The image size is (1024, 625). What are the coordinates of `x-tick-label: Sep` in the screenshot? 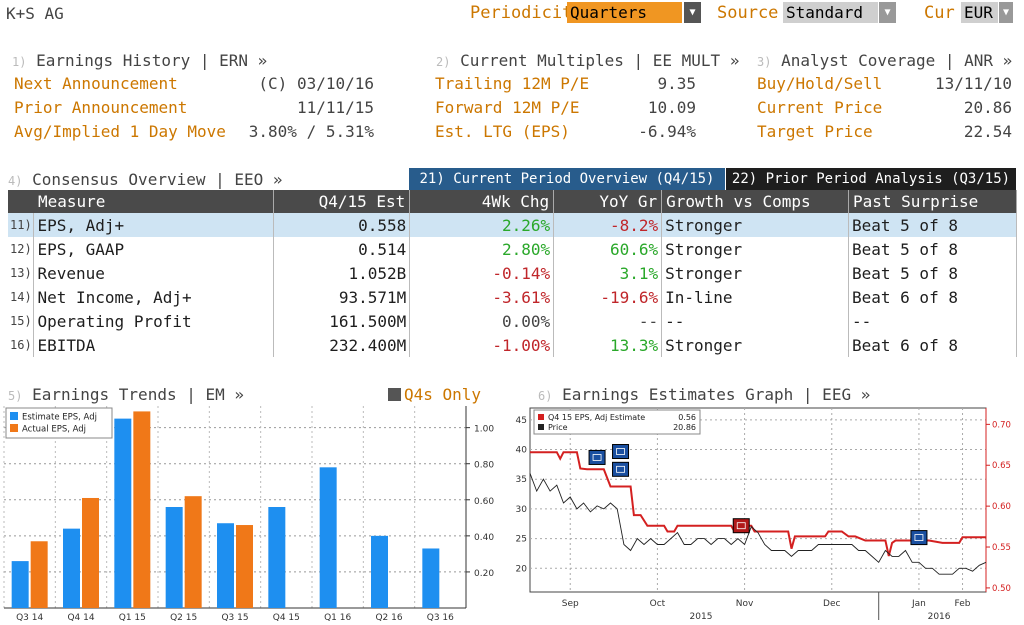 It's located at (570, 604).